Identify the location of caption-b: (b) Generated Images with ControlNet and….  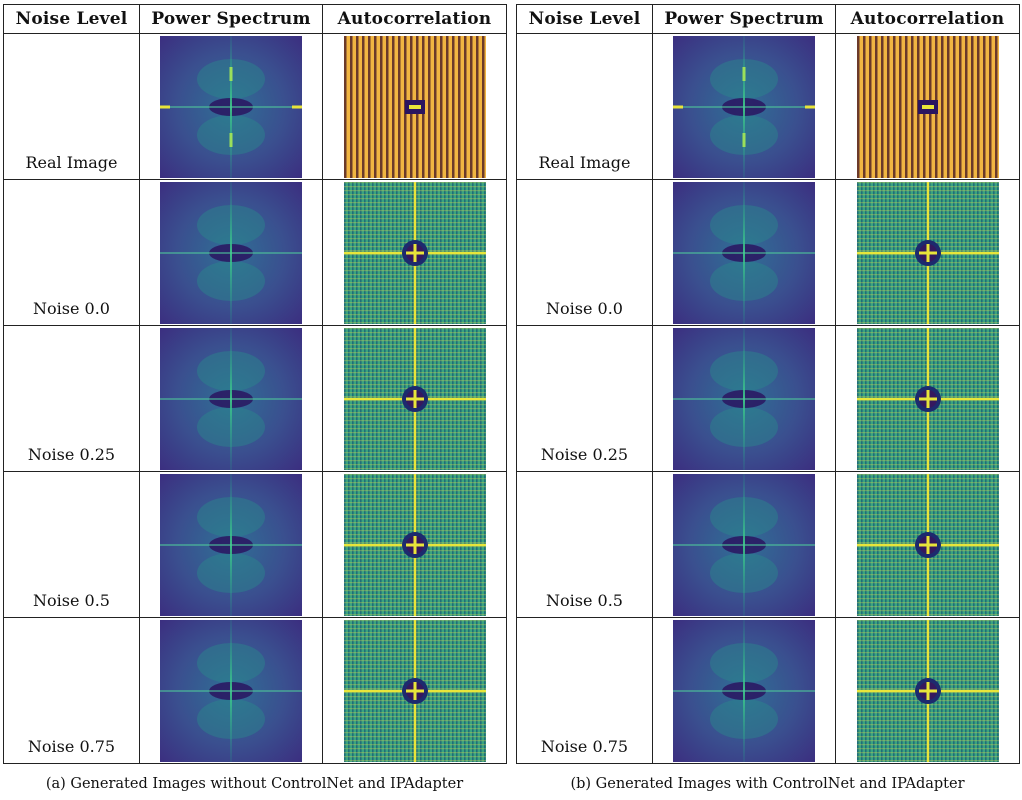
(767, 784).